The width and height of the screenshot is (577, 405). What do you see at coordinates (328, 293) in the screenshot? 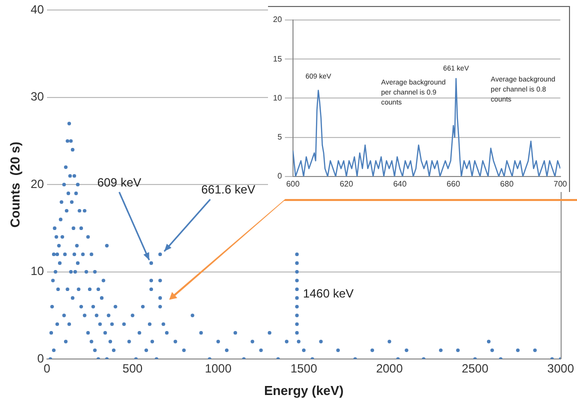
I see `annotation: 1460 keV` at bounding box center [328, 293].